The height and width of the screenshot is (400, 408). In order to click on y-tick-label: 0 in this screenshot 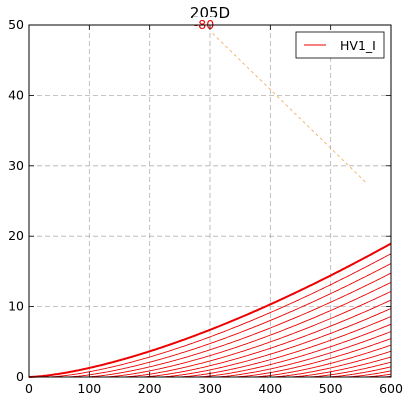, I will do `click(20, 376)`.